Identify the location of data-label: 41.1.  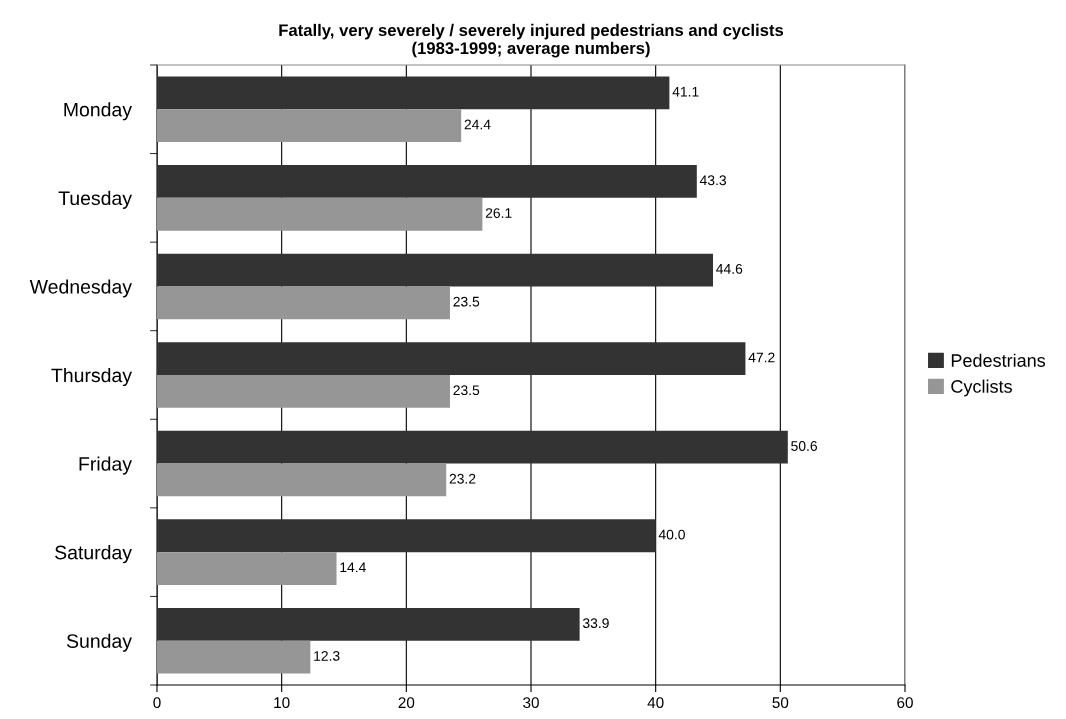
(685, 91).